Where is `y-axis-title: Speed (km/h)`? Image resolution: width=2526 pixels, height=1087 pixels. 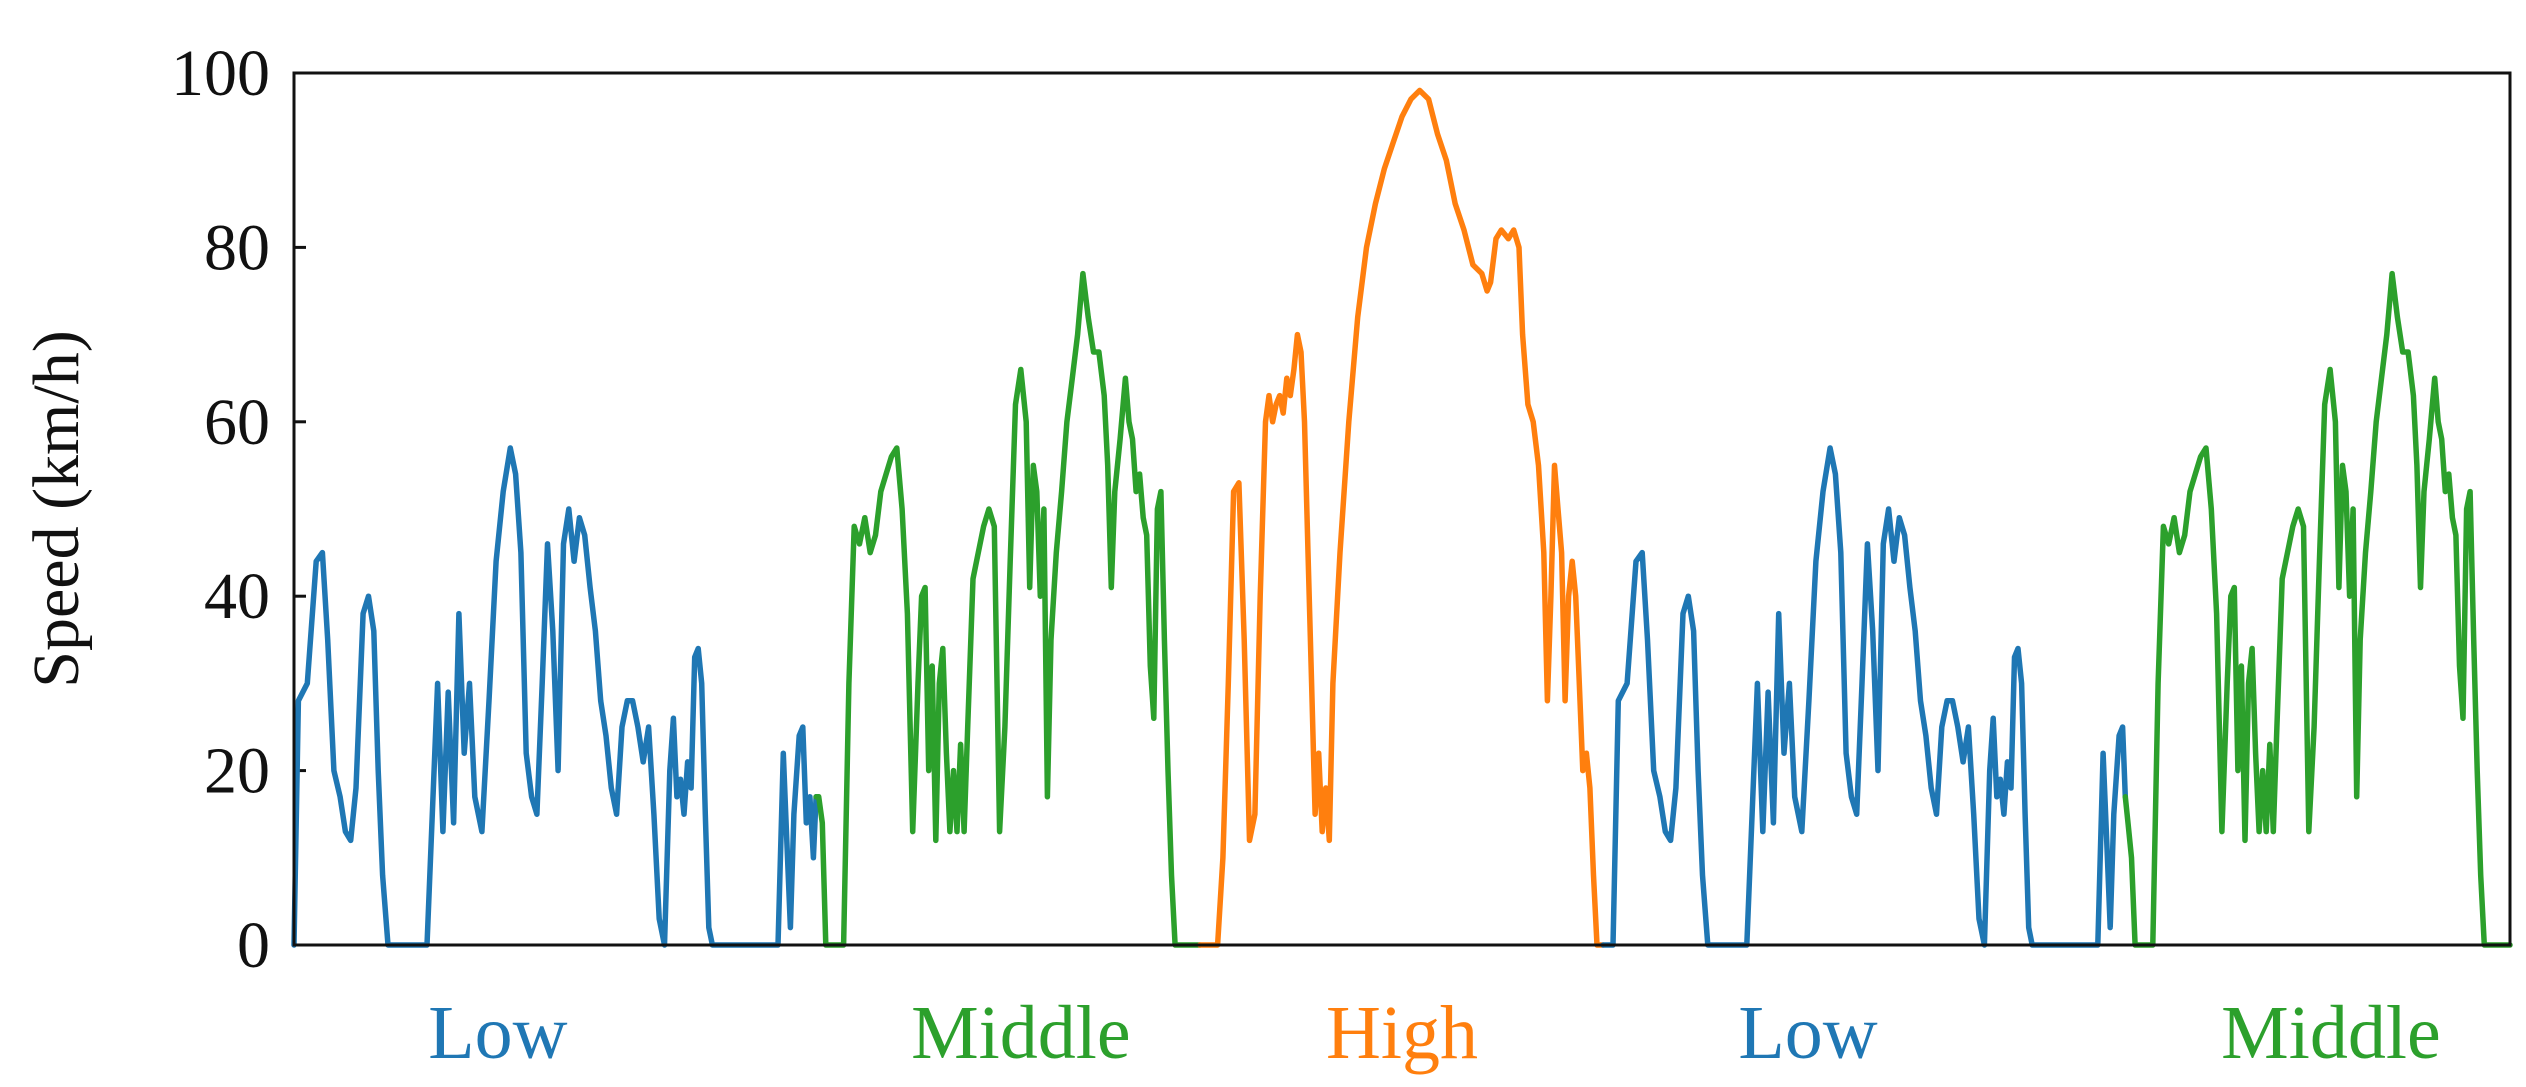
y-axis-title: Speed (km/h) is located at coordinates (56, 508).